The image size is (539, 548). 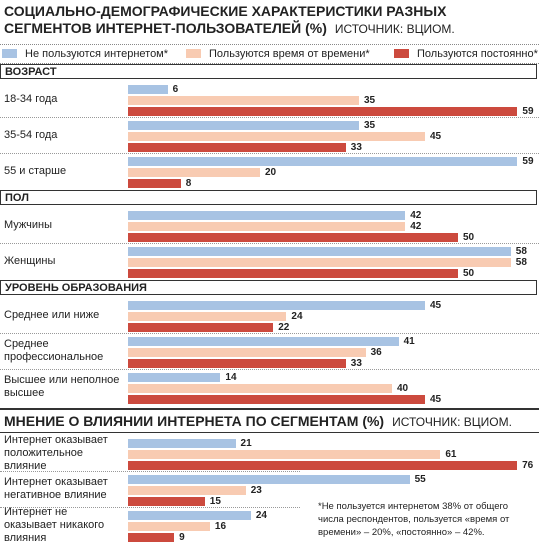 What do you see at coordinates (62, 386) in the screenshot?
I see `category-label: Высшее или неполное высшее` at bounding box center [62, 386].